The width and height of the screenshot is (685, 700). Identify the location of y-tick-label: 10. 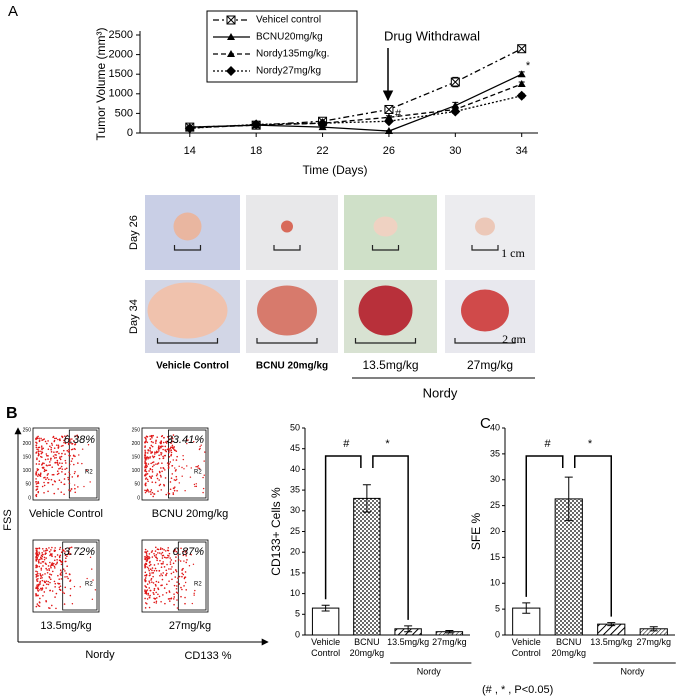
(295, 593).